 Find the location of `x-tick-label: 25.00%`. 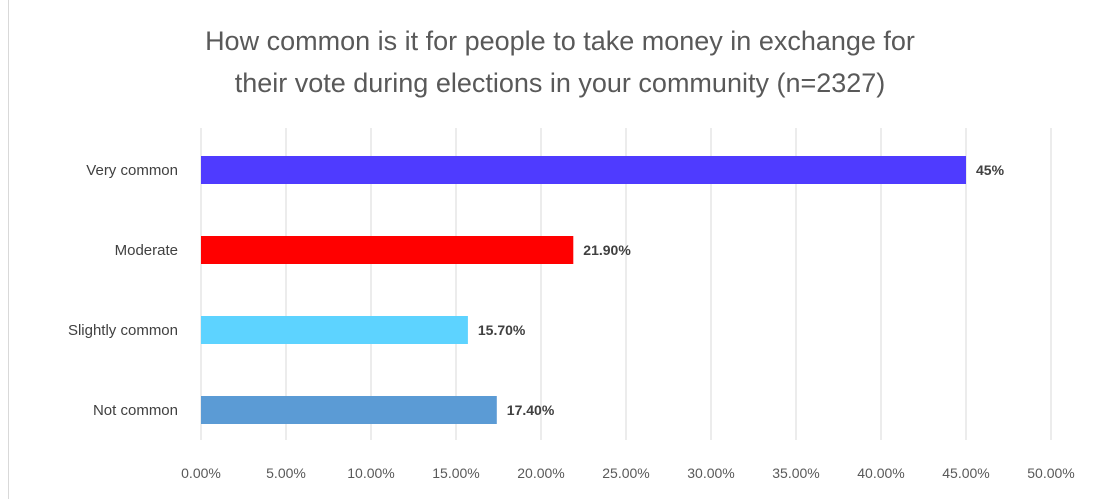

x-tick-label: 25.00% is located at coordinates (625, 473).